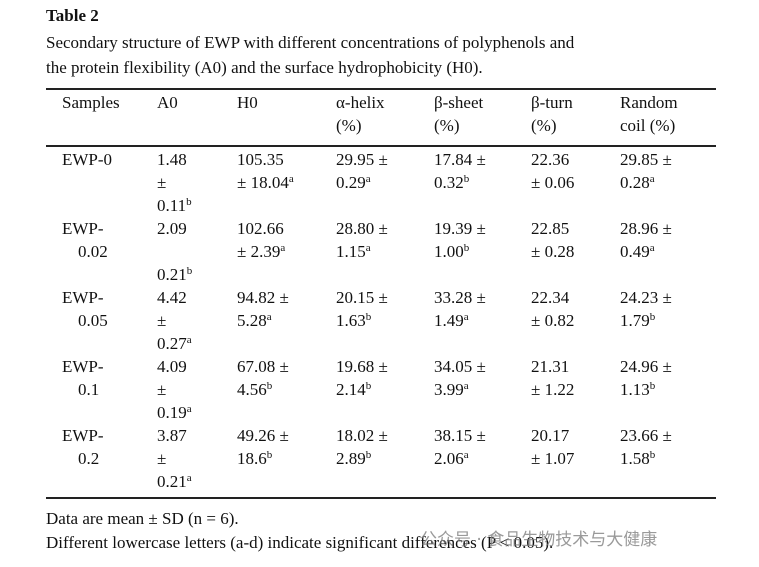 The height and width of the screenshot is (567, 759). What do you see at coordinates (172, 159) in the screenshot?
I see `cell-text: 1.48` at bounding box center [172, 159].